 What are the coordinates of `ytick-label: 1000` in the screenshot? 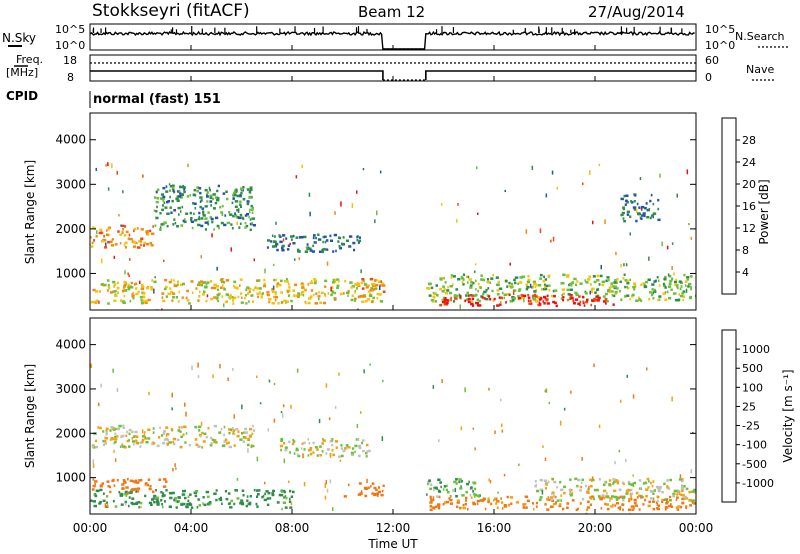 It's located at (70, 478).